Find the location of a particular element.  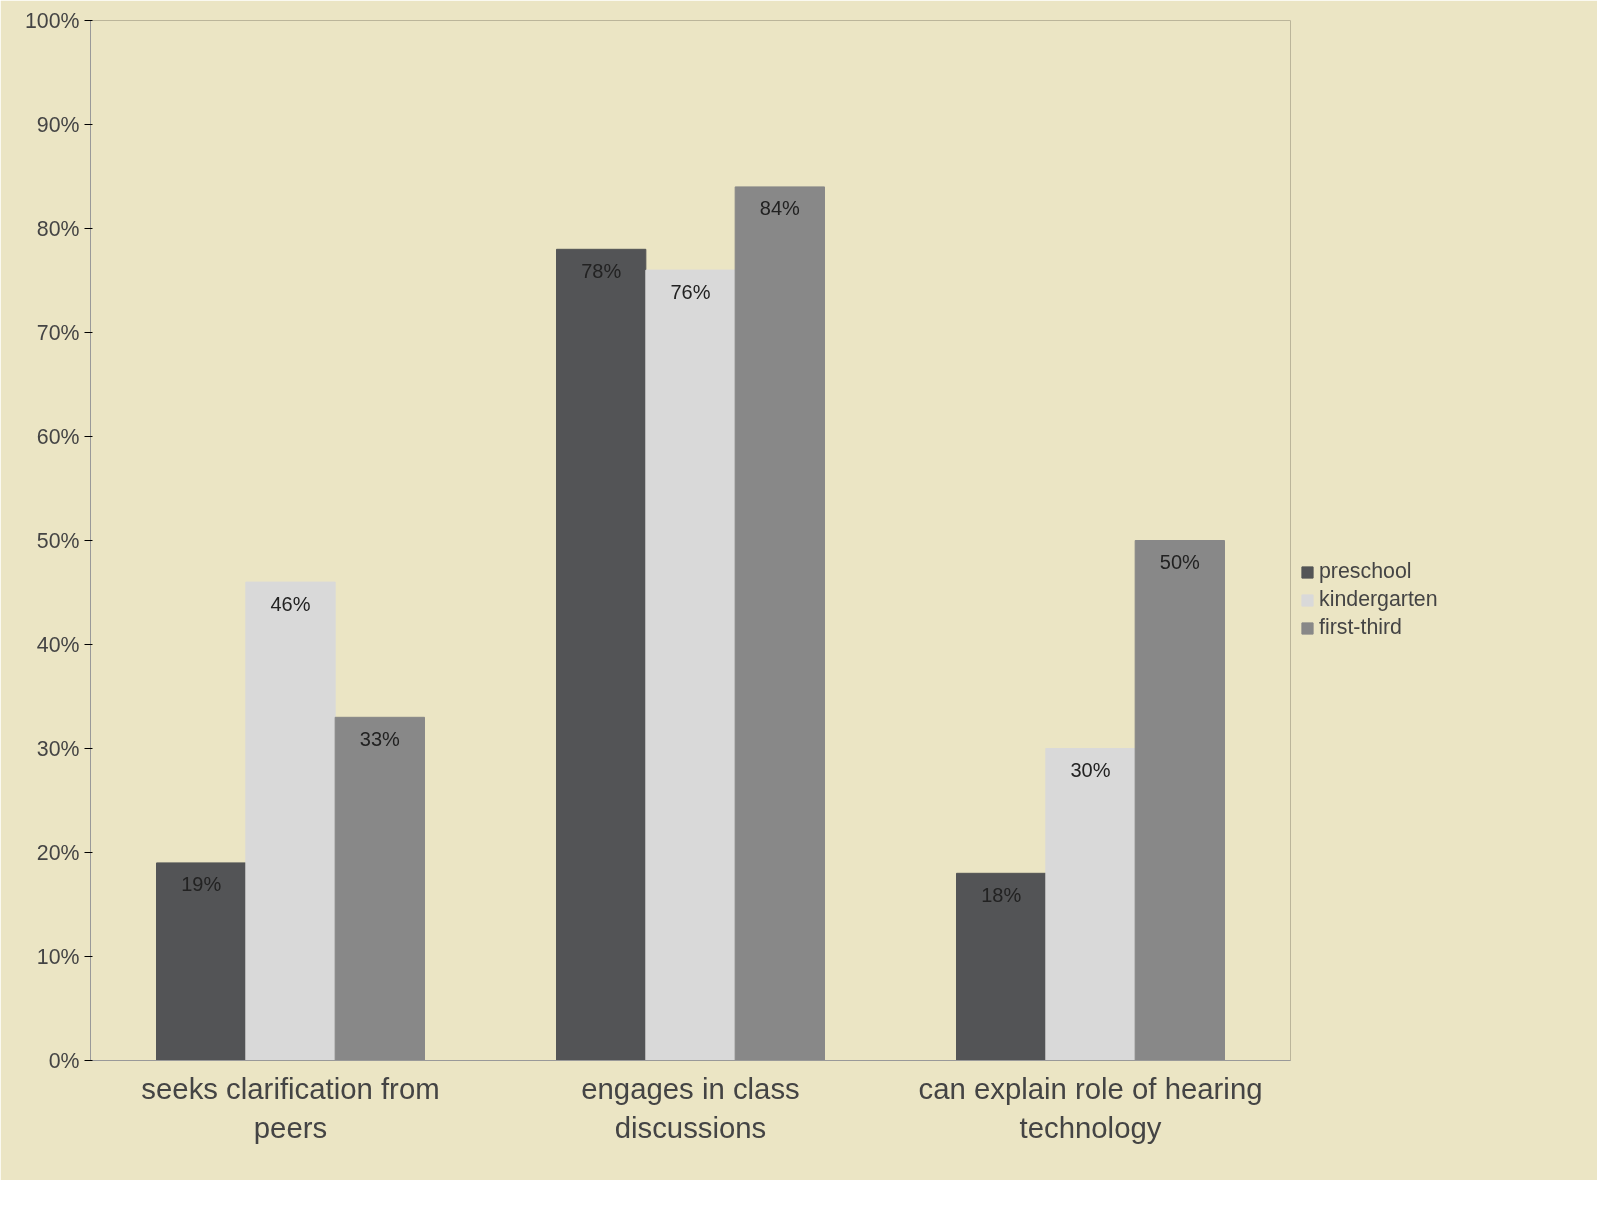

x-tick-label: engages in class discussions is located at coordinates (690, 1108).